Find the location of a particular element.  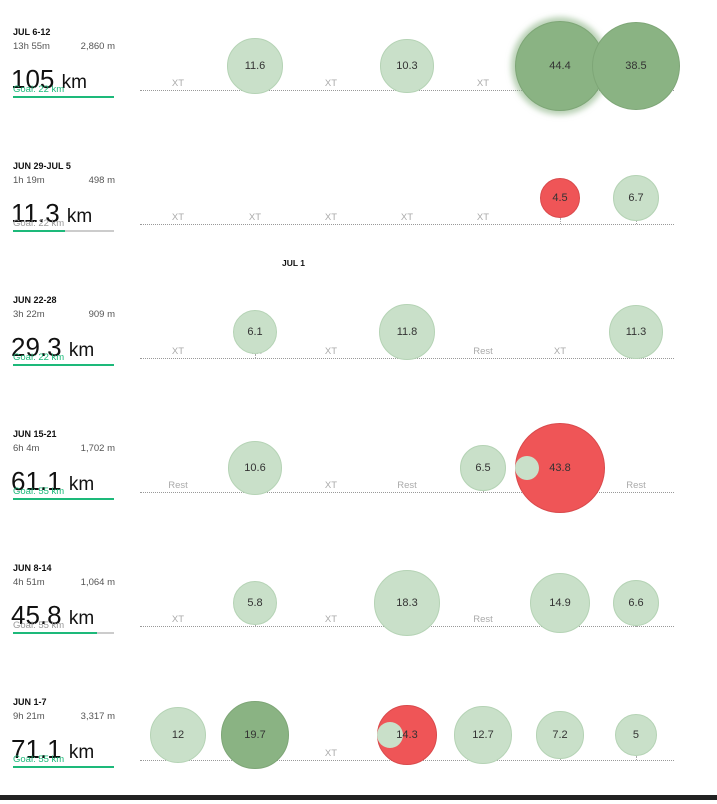

run-bubble: 14.3 is located at coordinates (407, 735).